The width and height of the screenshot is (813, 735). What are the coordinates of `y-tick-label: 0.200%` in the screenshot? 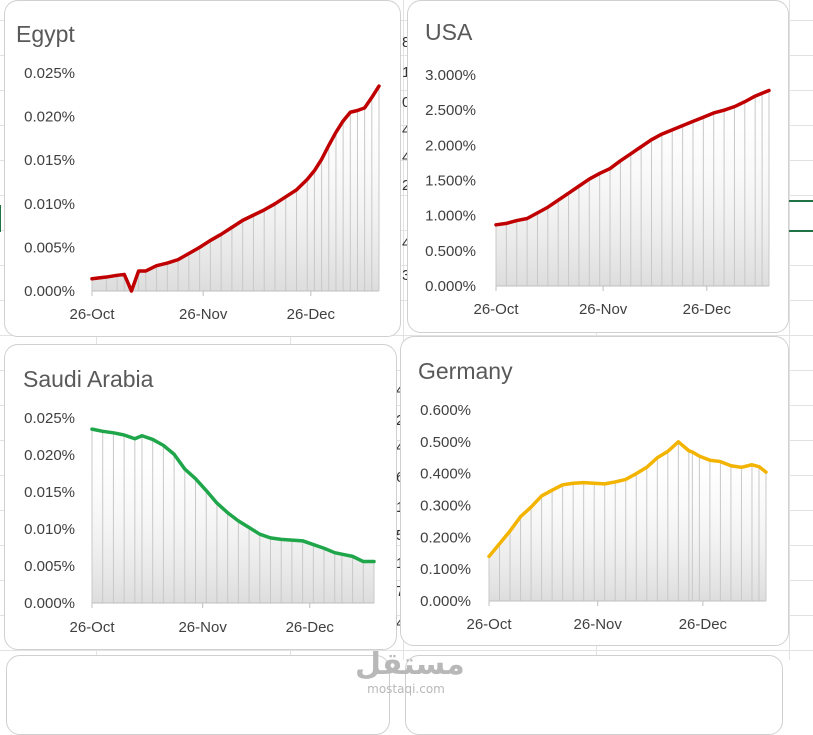 It's located at (445, 537).